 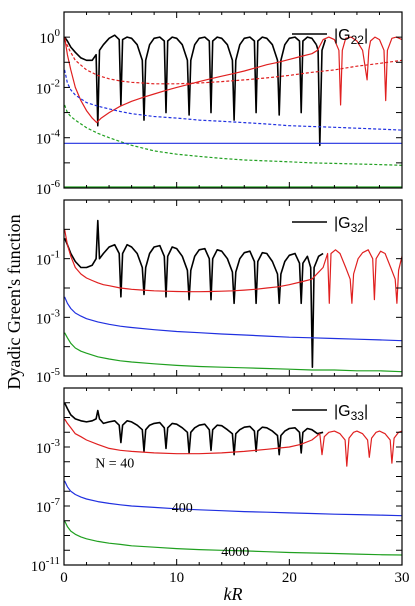 I want to click on y-tick-label: 10⁰, so click(x=50, y=37).